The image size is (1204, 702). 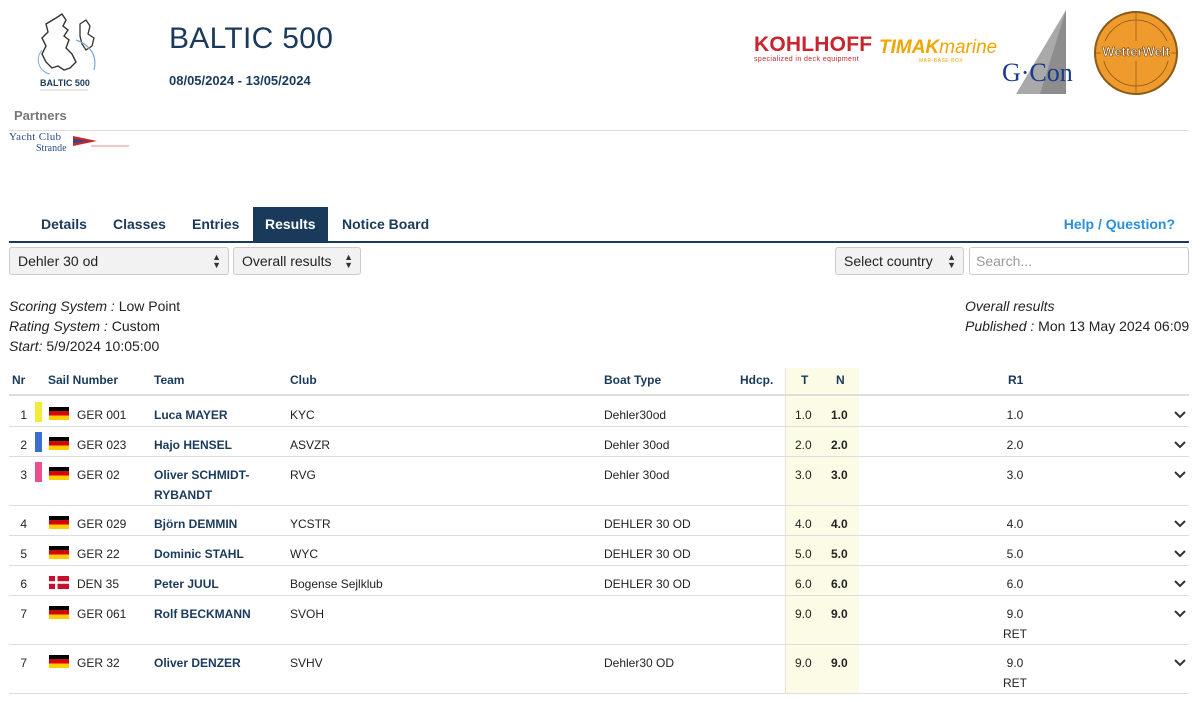 I want to click on total-net-column-highlight, so click(x=822, y=530).